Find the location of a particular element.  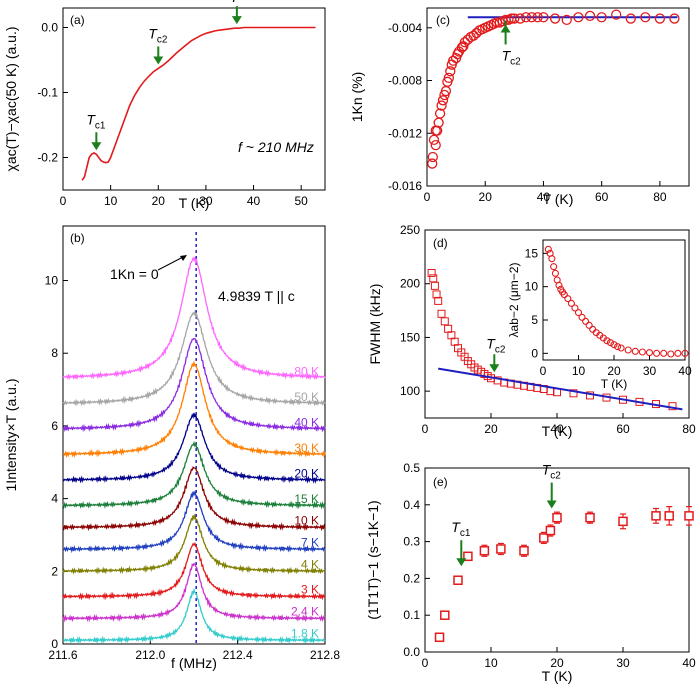

panel-c-marker-label: Tc2 is located at coordinates (512, 58).